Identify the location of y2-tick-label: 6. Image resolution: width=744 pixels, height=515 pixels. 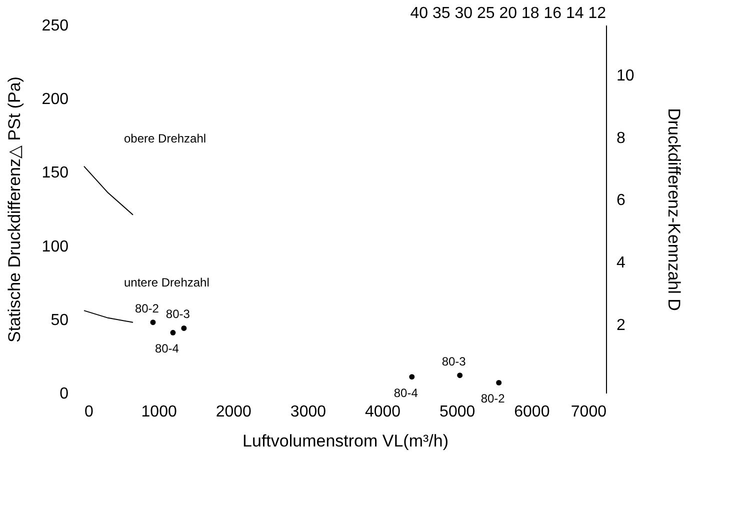
(621, 201).